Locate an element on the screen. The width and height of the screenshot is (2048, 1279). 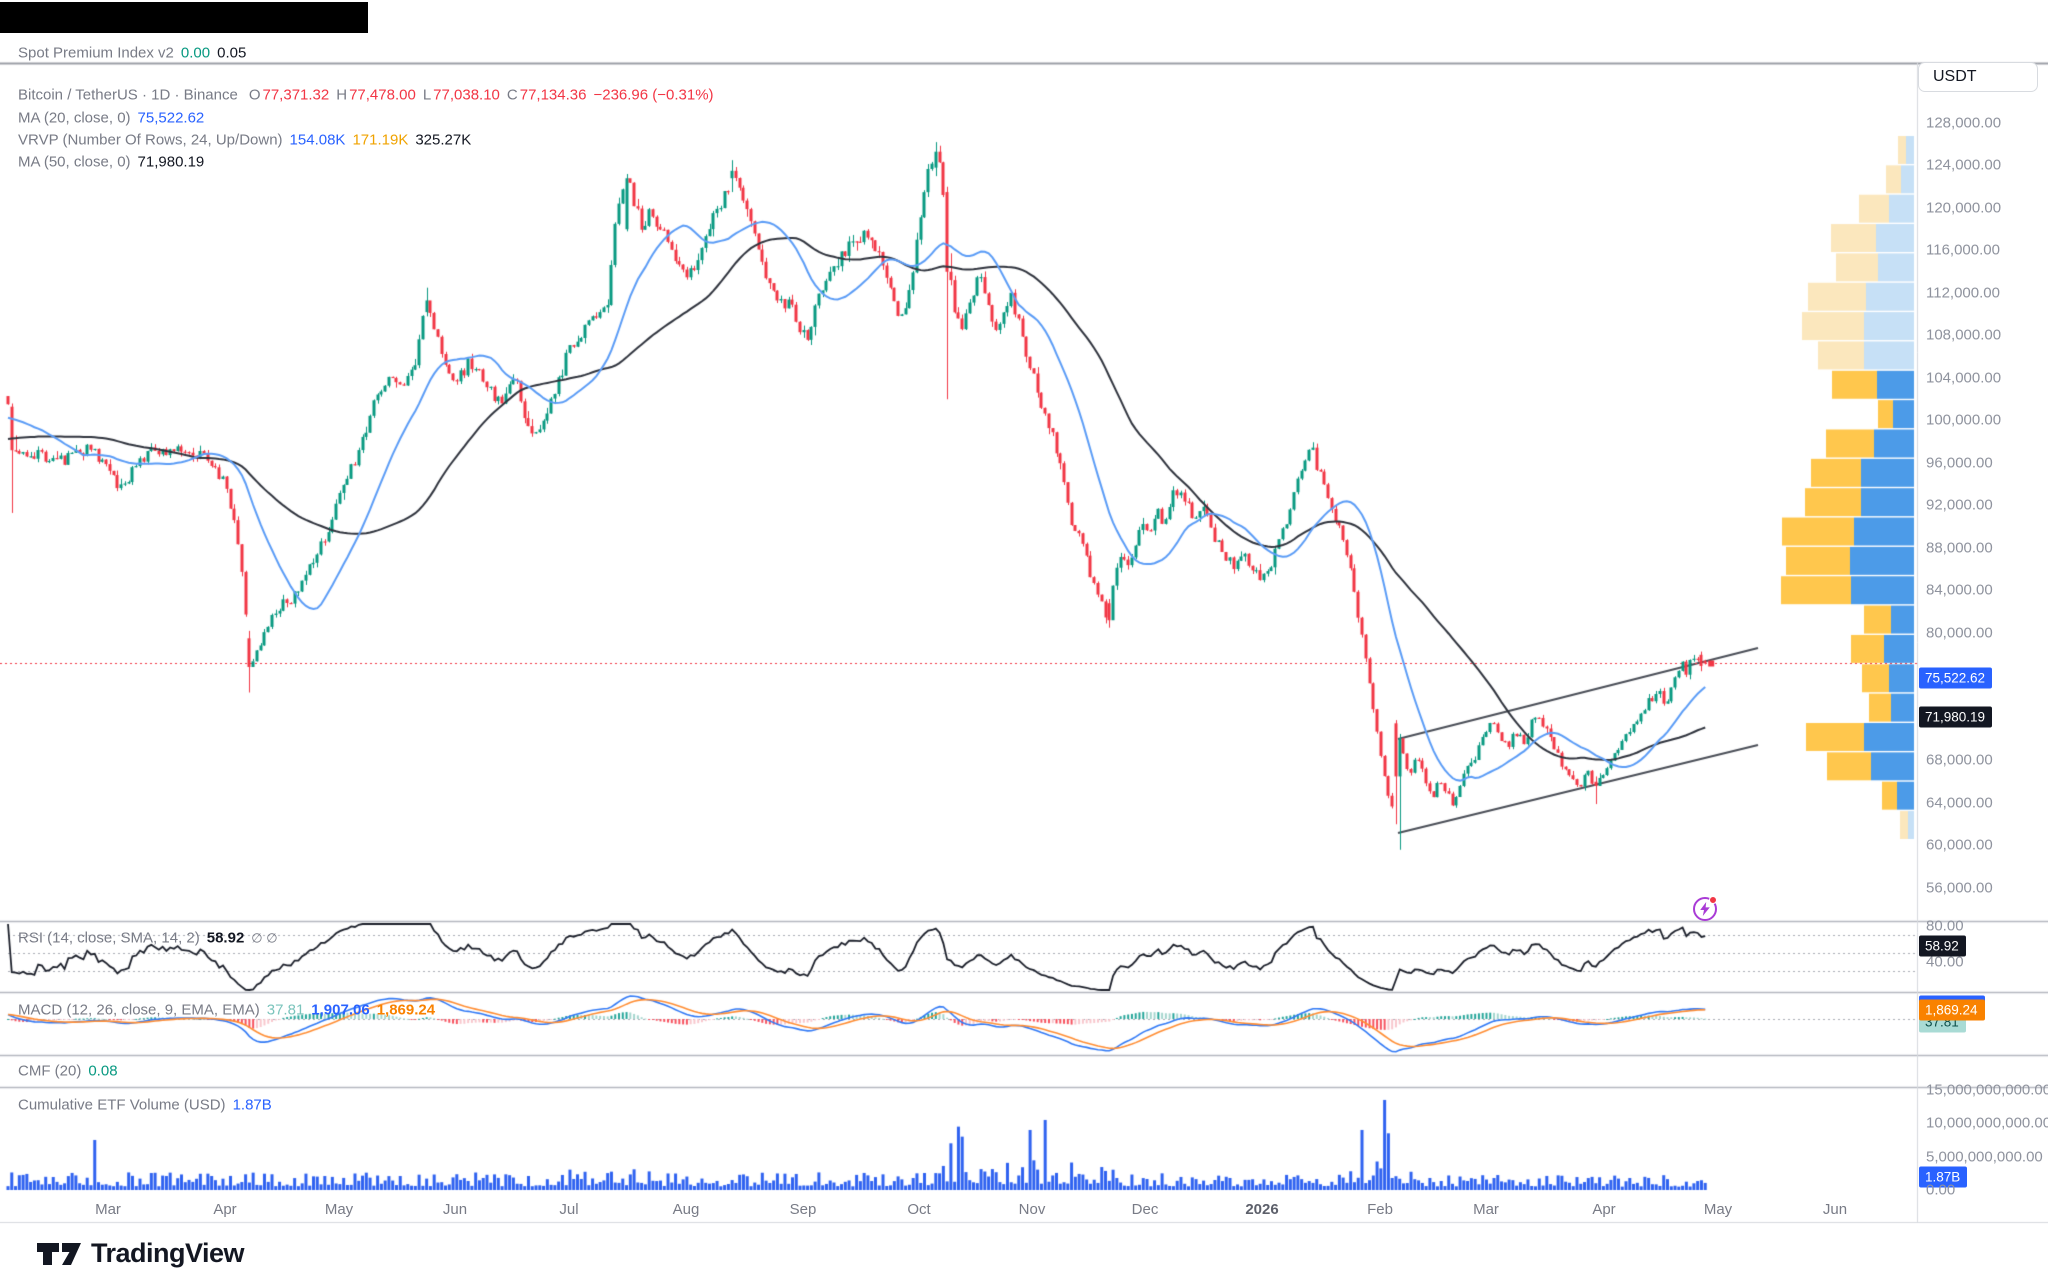
high-value: 77,478.00 is located at coordinates (382, 95).